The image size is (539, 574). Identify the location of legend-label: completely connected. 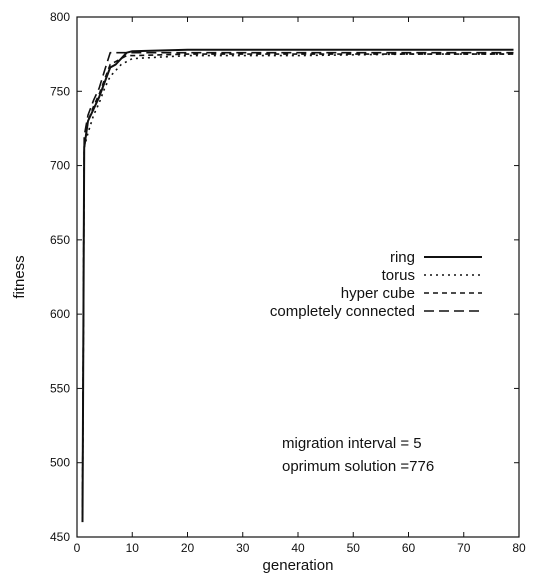
(342, 311).